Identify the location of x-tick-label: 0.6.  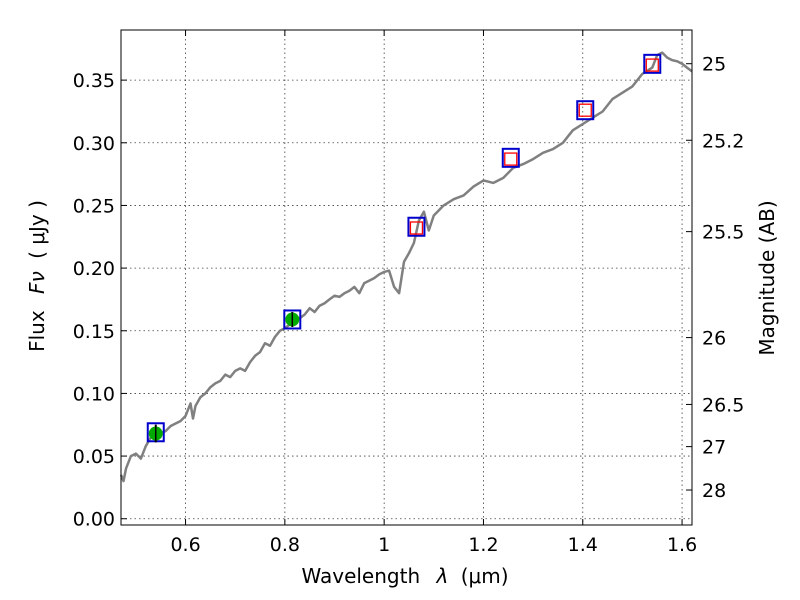
(185, 545).